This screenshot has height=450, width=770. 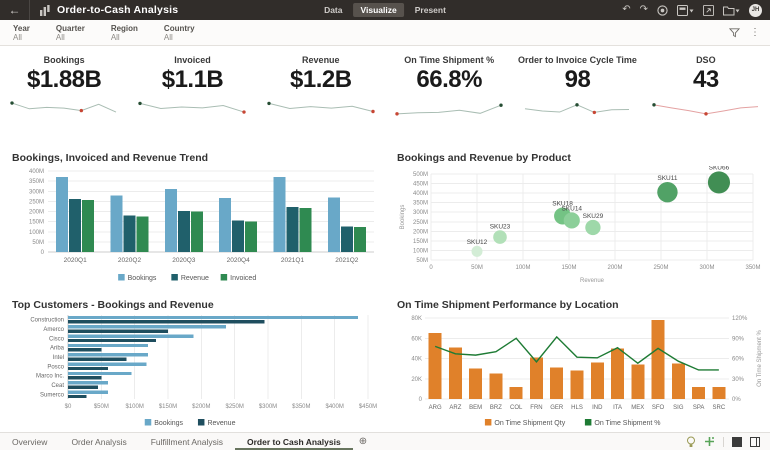 I want to click on svg-text: SKU11, so click(x=667, y=178).